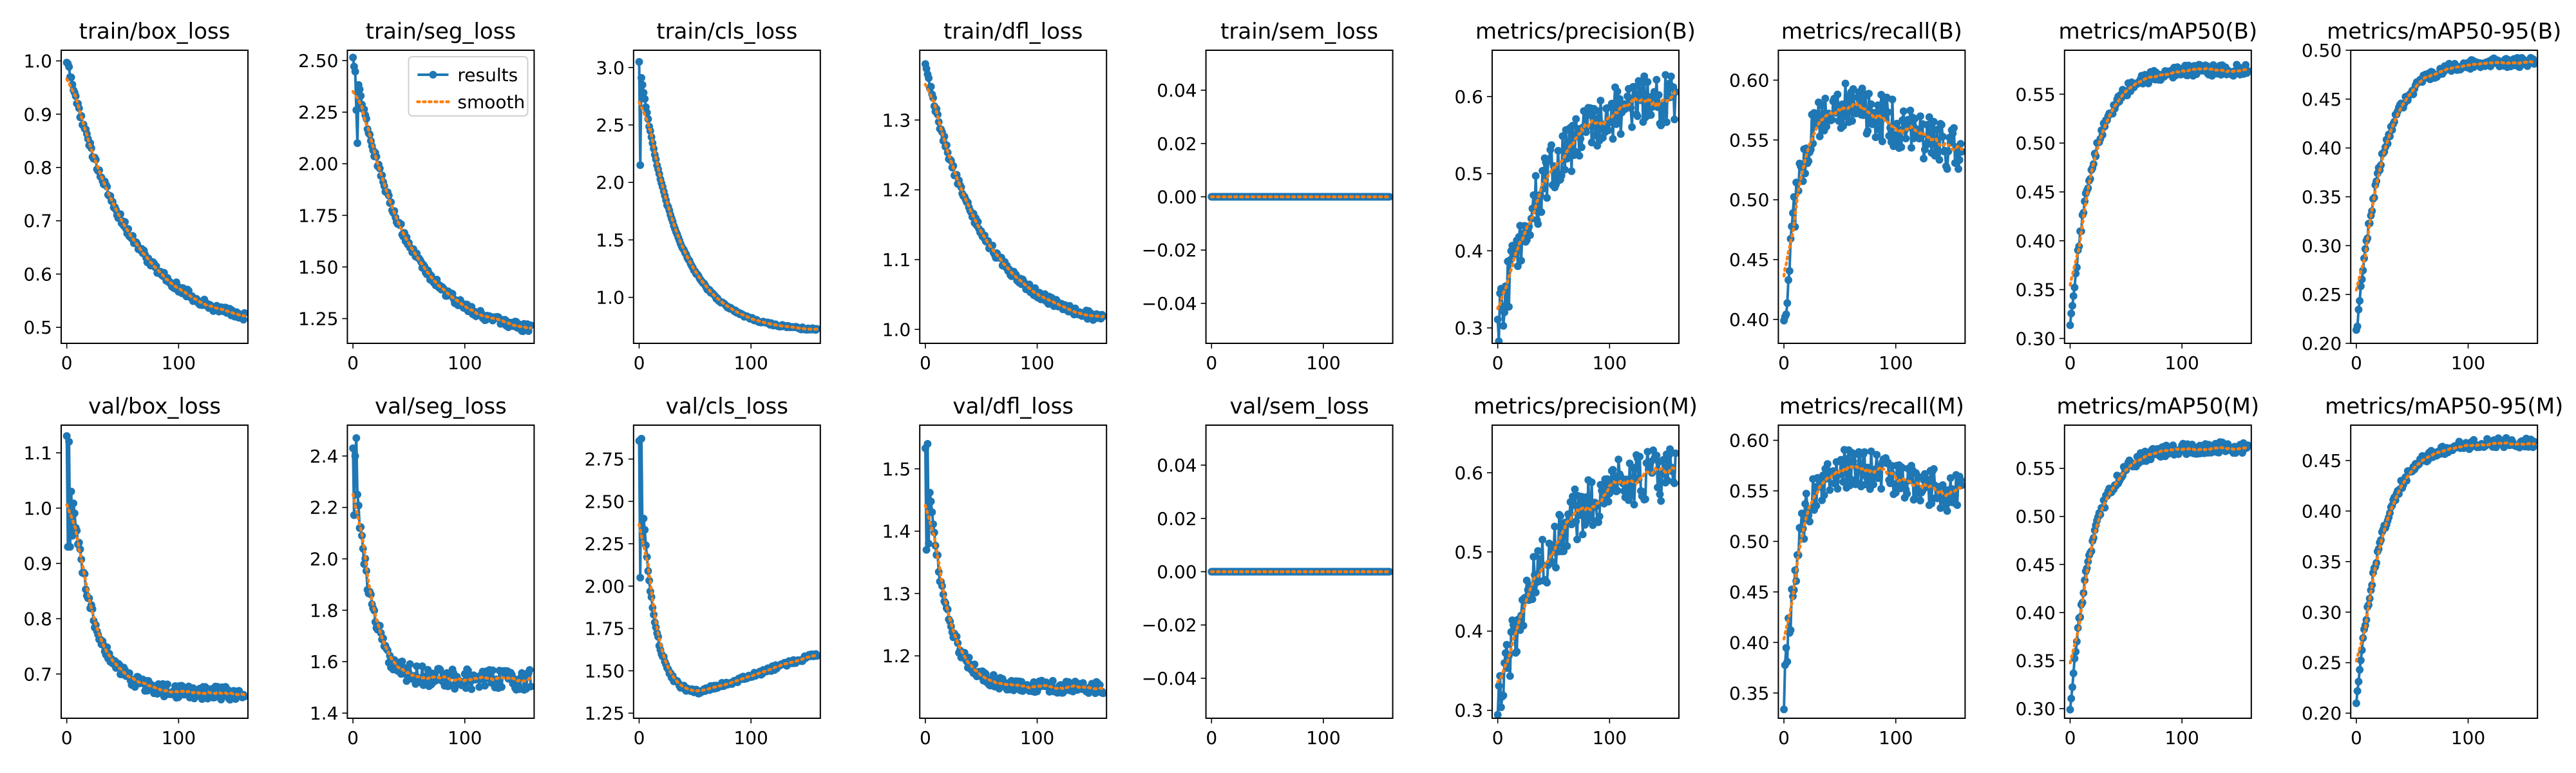 This screenshot has width=2576, height=773. I want to click on panel-val-seg-loss: val/seg_loss 1.4 1.6 1.8 2.0 2.2 2.4 0 100, so click(422, 571).